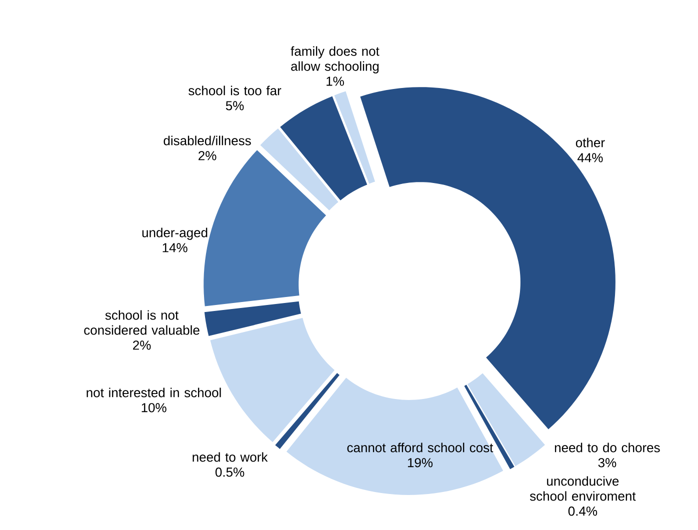 The height and width of the screenshot is (530, 698). What do you see at coordinates (154, 407) in the screenshot?
I see `data-label: 10%` at bounding box center [154, 407].